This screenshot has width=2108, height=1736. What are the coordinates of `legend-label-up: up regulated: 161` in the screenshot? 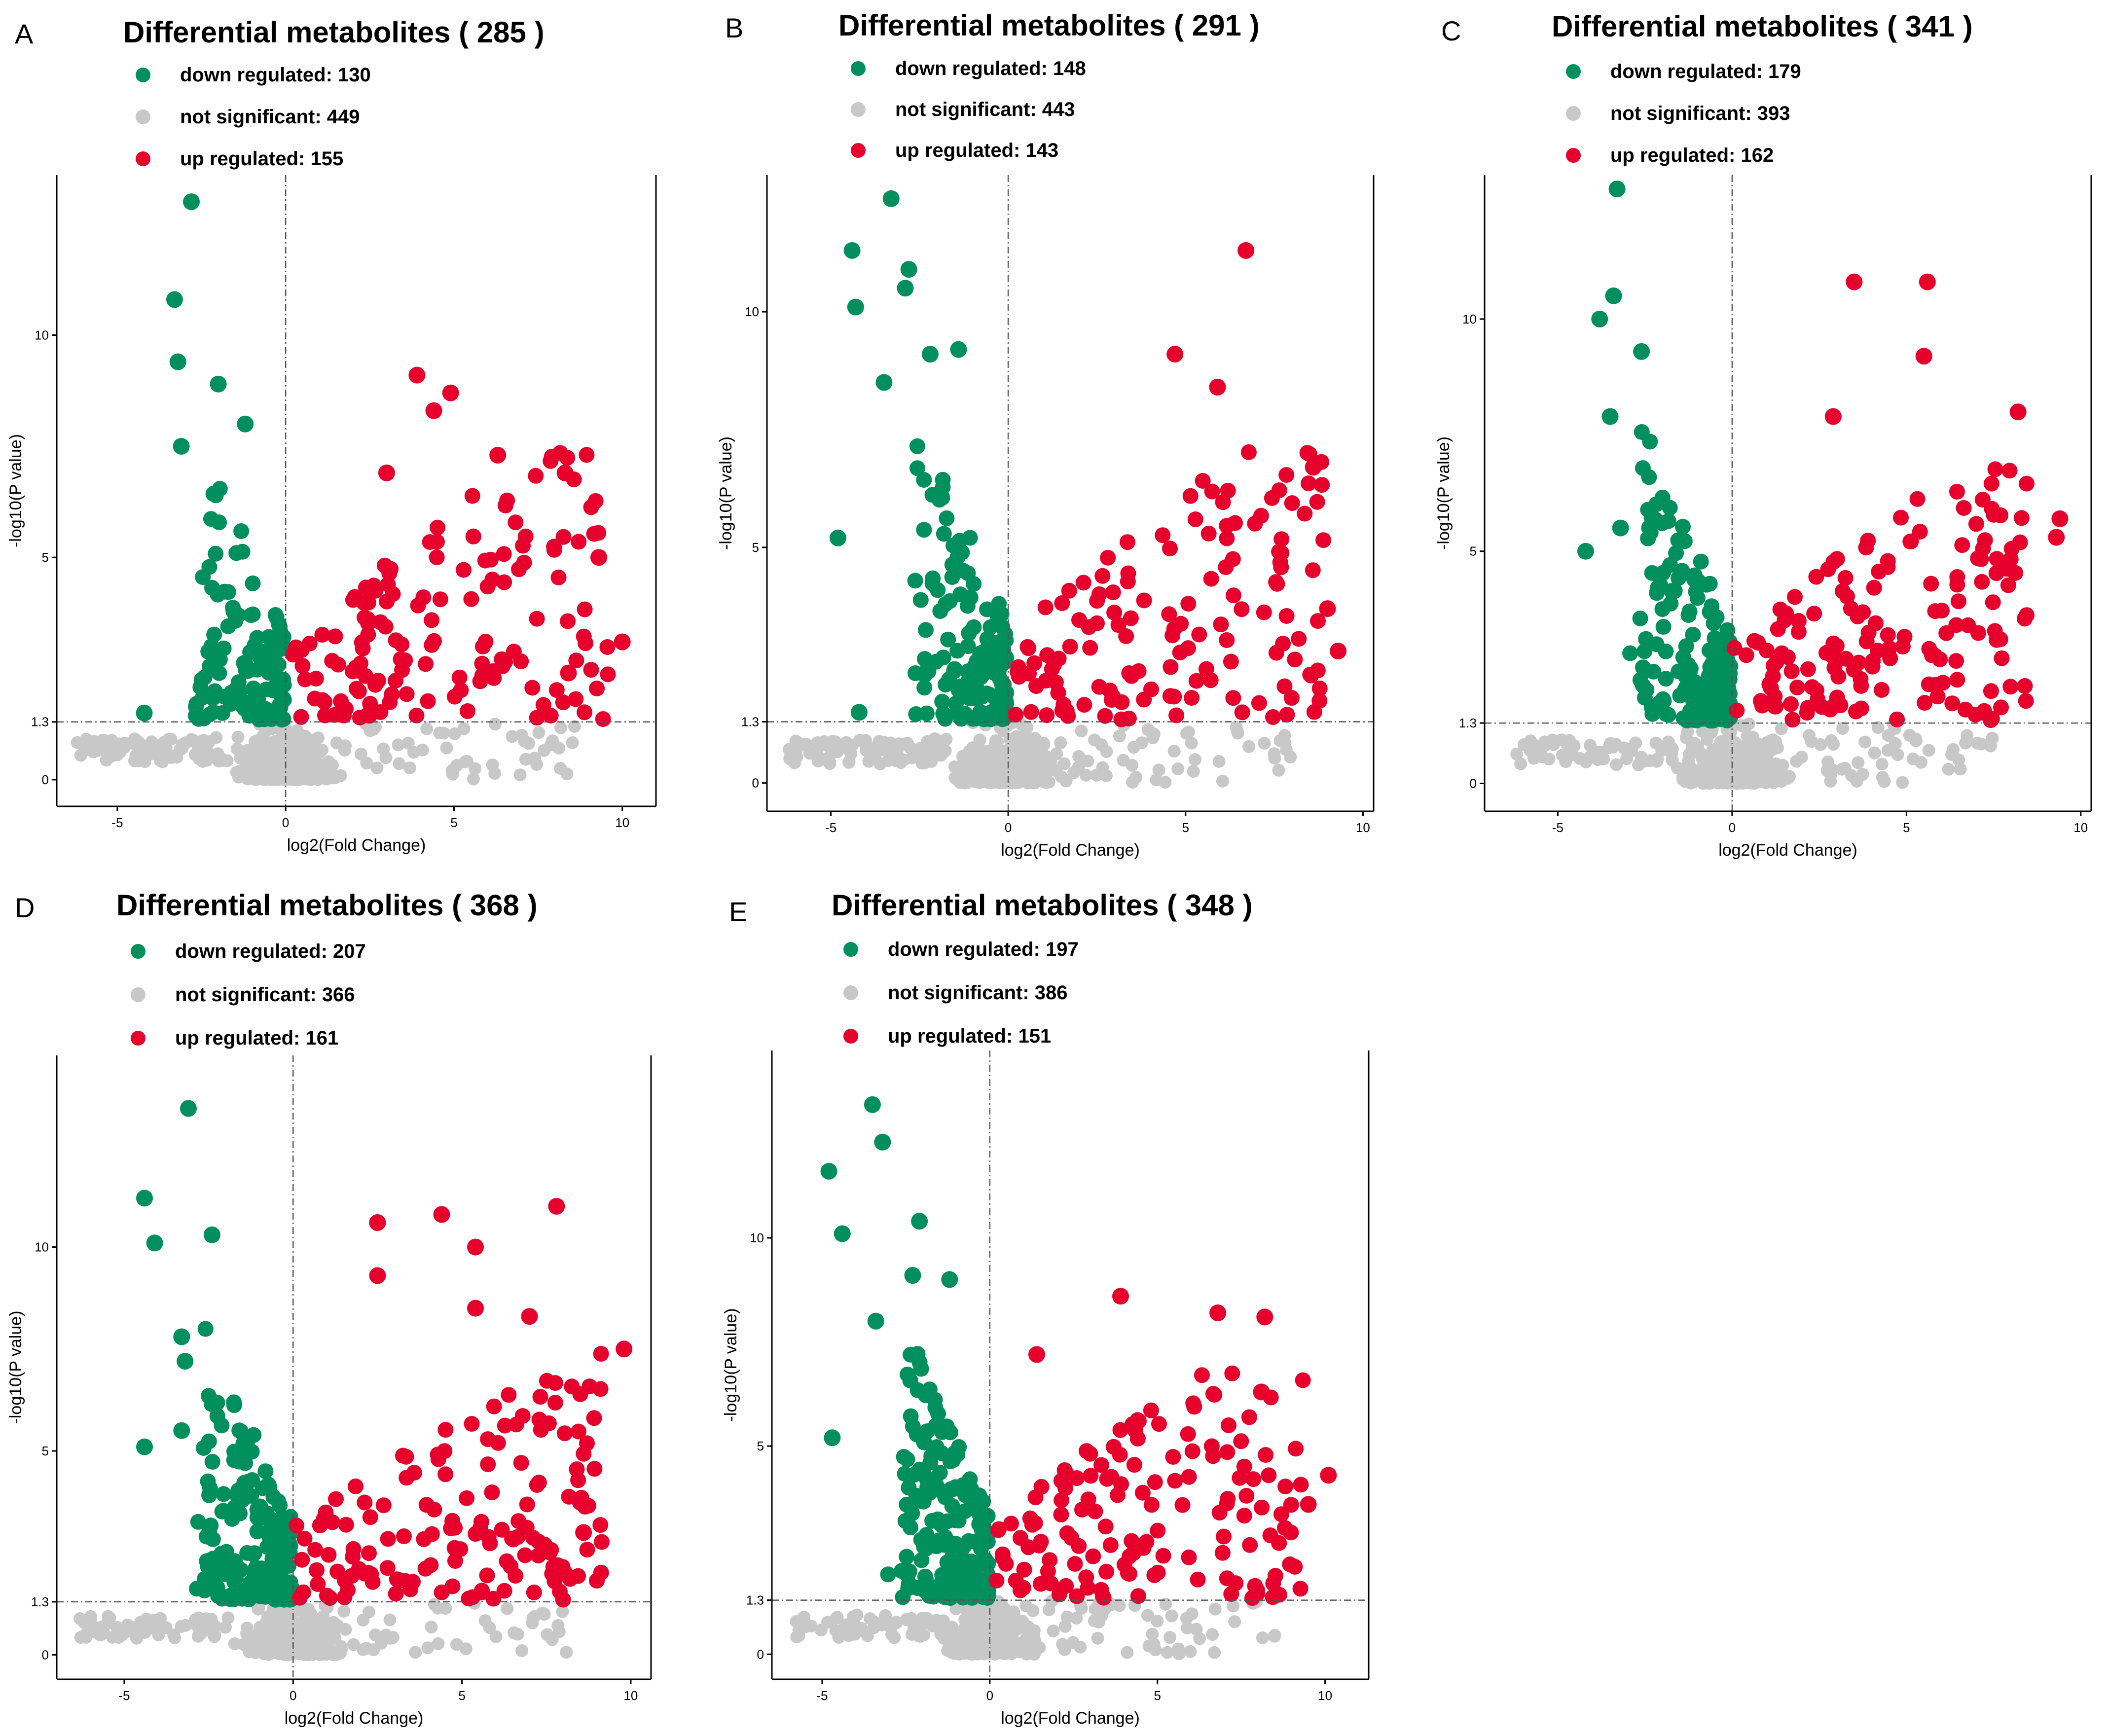 It's located at (256, 1038).